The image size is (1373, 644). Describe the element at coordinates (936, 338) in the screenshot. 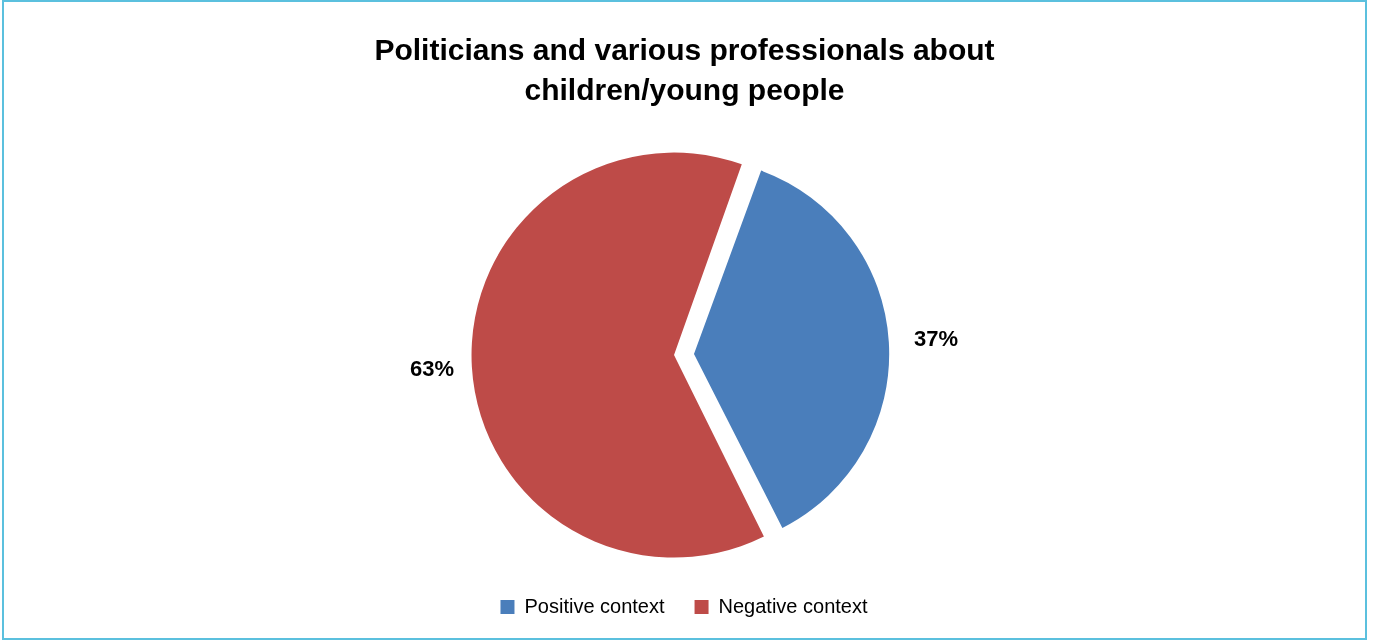

I see `data-label: 37%` at that location.